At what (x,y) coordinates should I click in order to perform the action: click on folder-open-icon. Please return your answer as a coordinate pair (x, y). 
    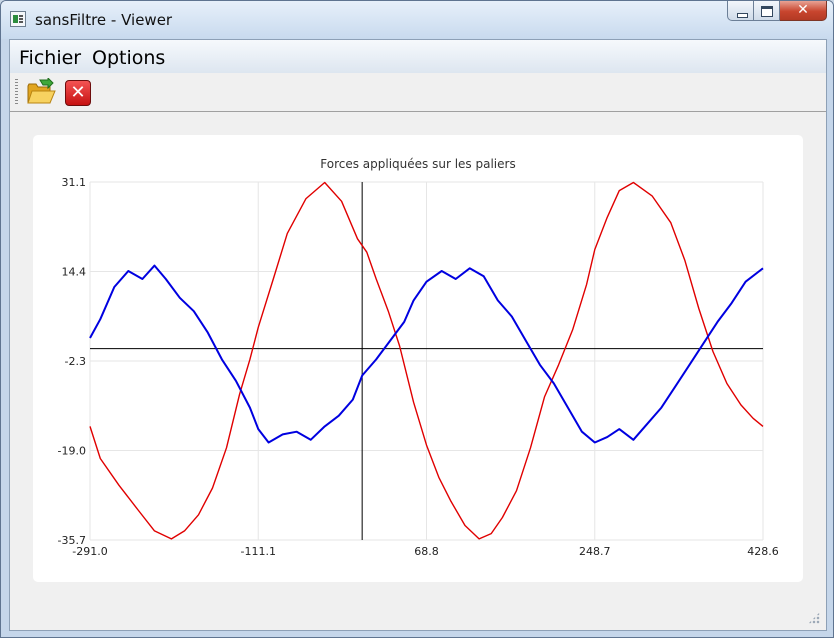
    Looking at the image, I should click on (41, 92).